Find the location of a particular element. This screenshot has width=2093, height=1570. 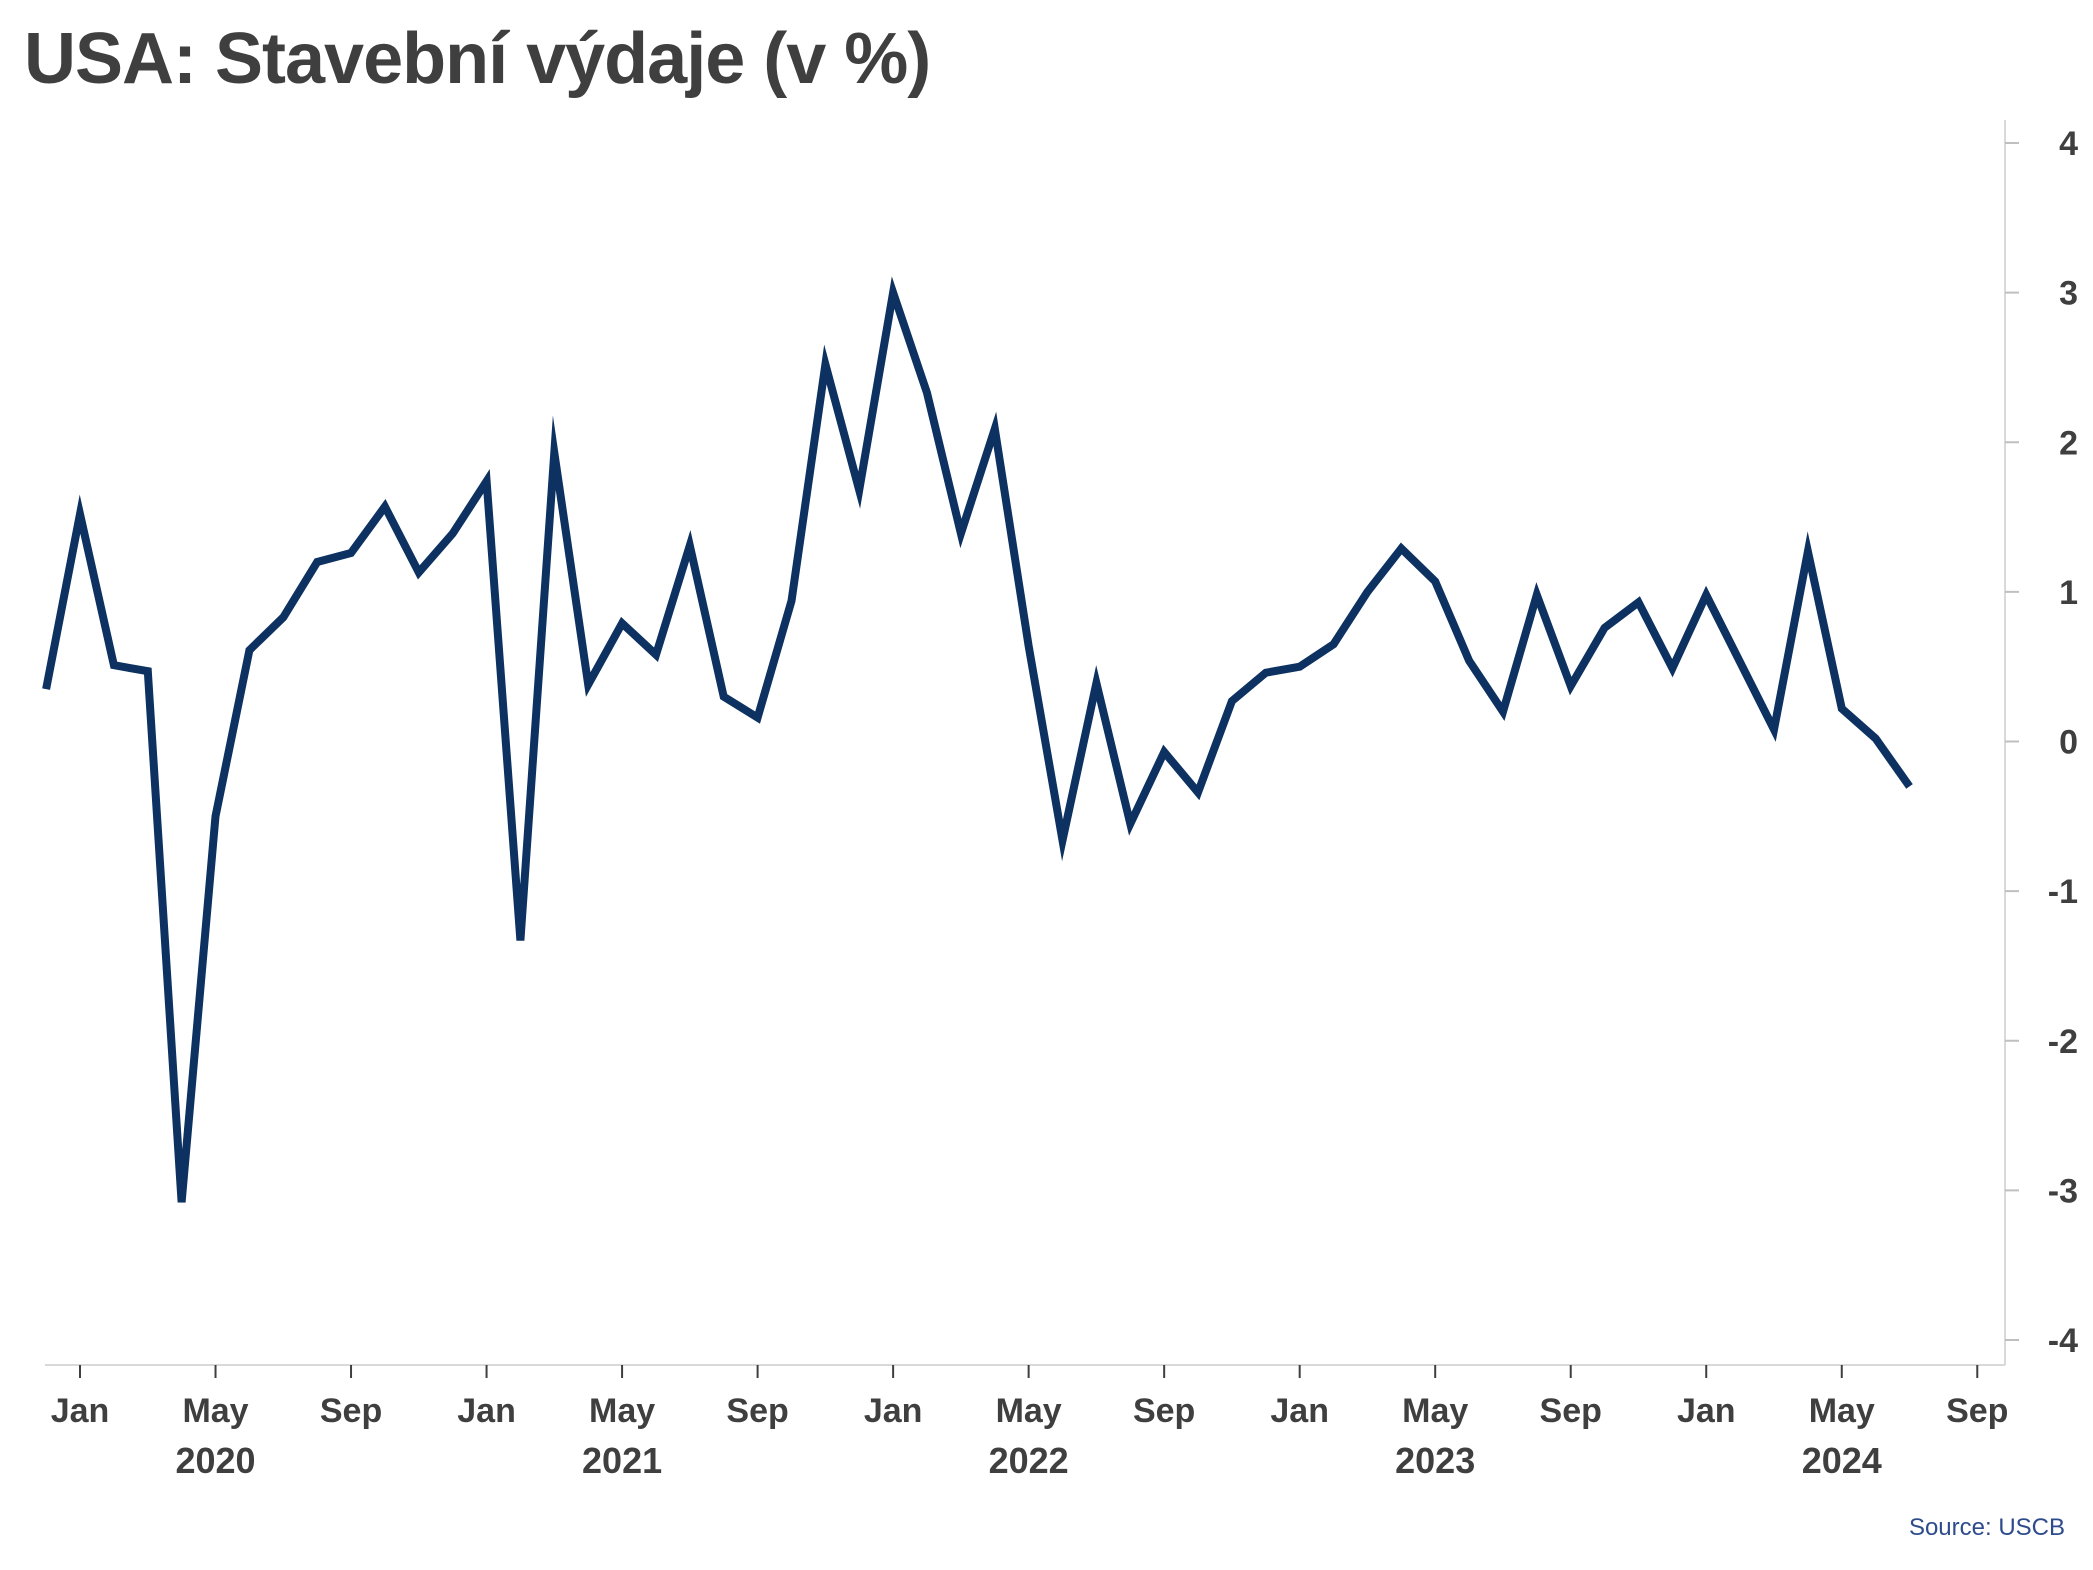

y-tick-label: -1 is located at coordinates (2063, 892).